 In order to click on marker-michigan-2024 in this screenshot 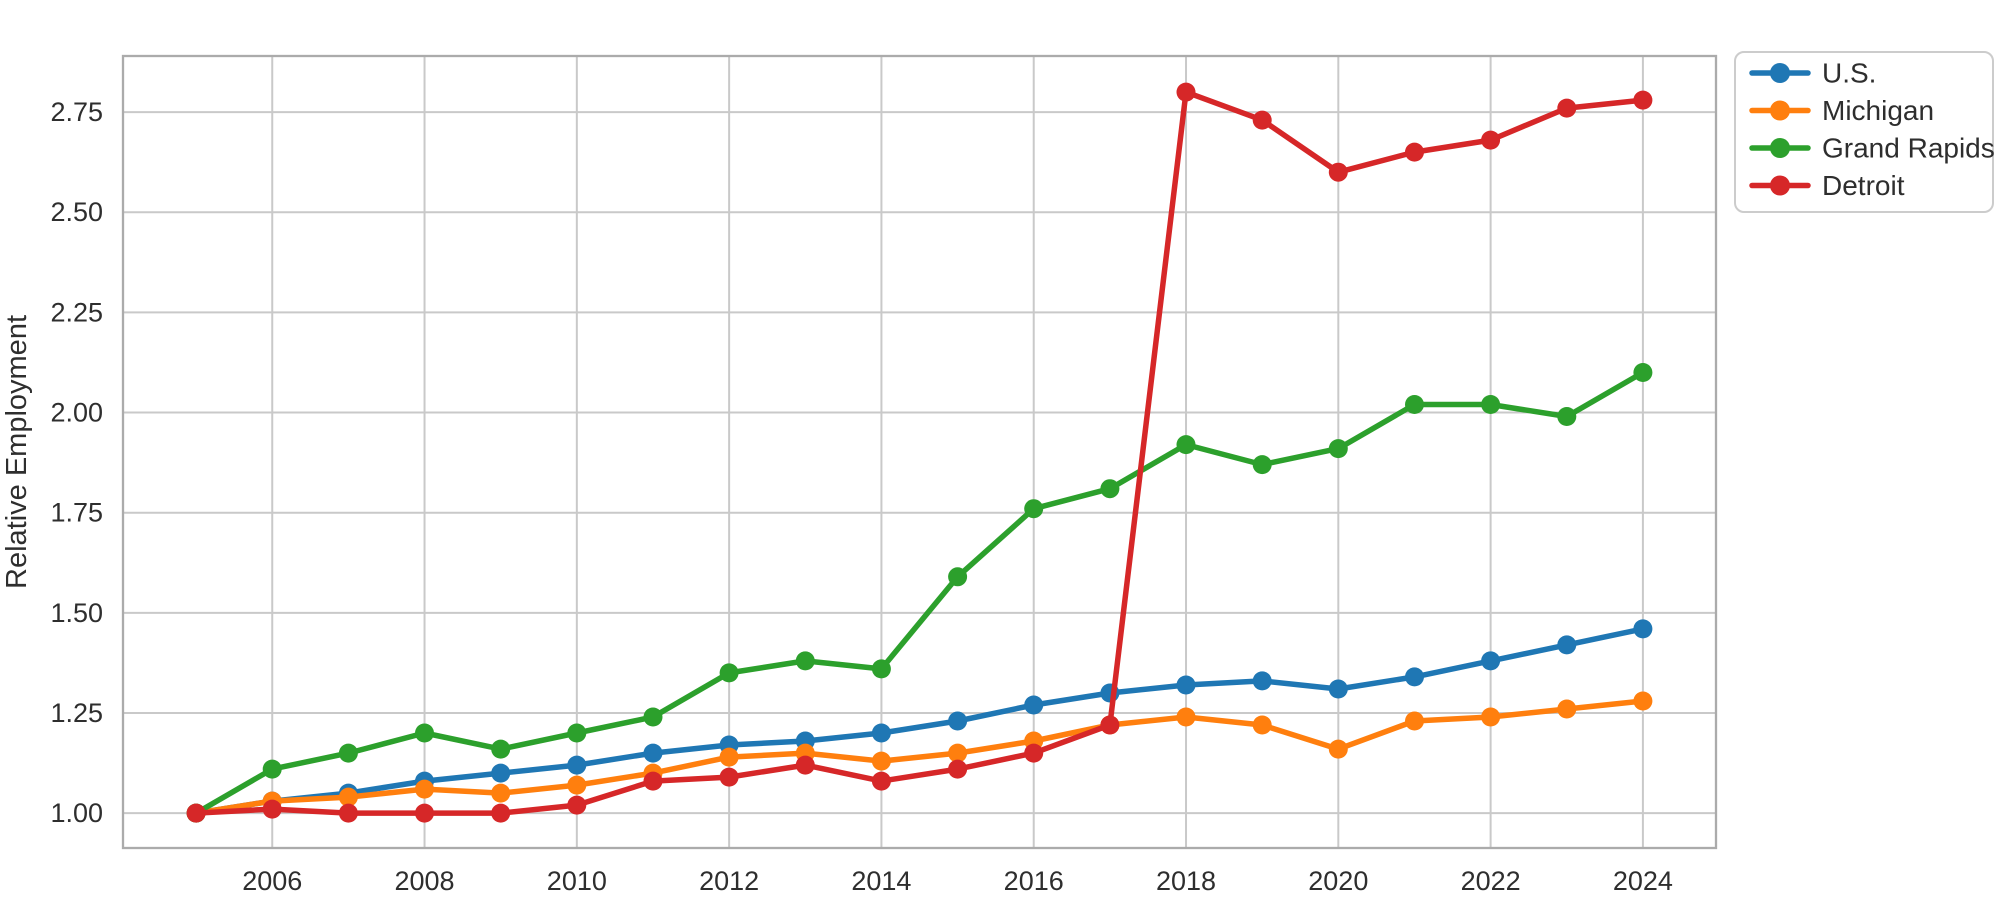, I will do `click(1643, 701)`.